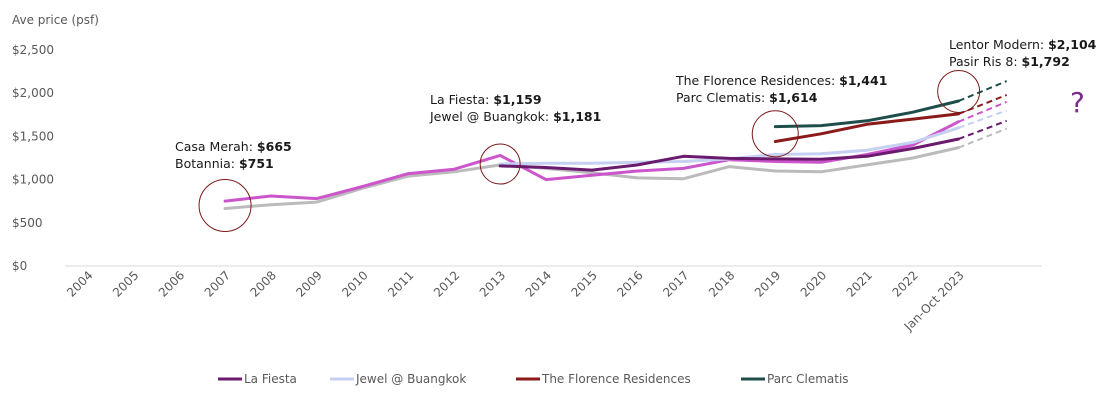 The height and width of the screenshot is (403, 1115). Describe the element at coordinates (781, 80) in the screenshot. I see `annotation-text: The Florence Residences: $1,441` at that location.